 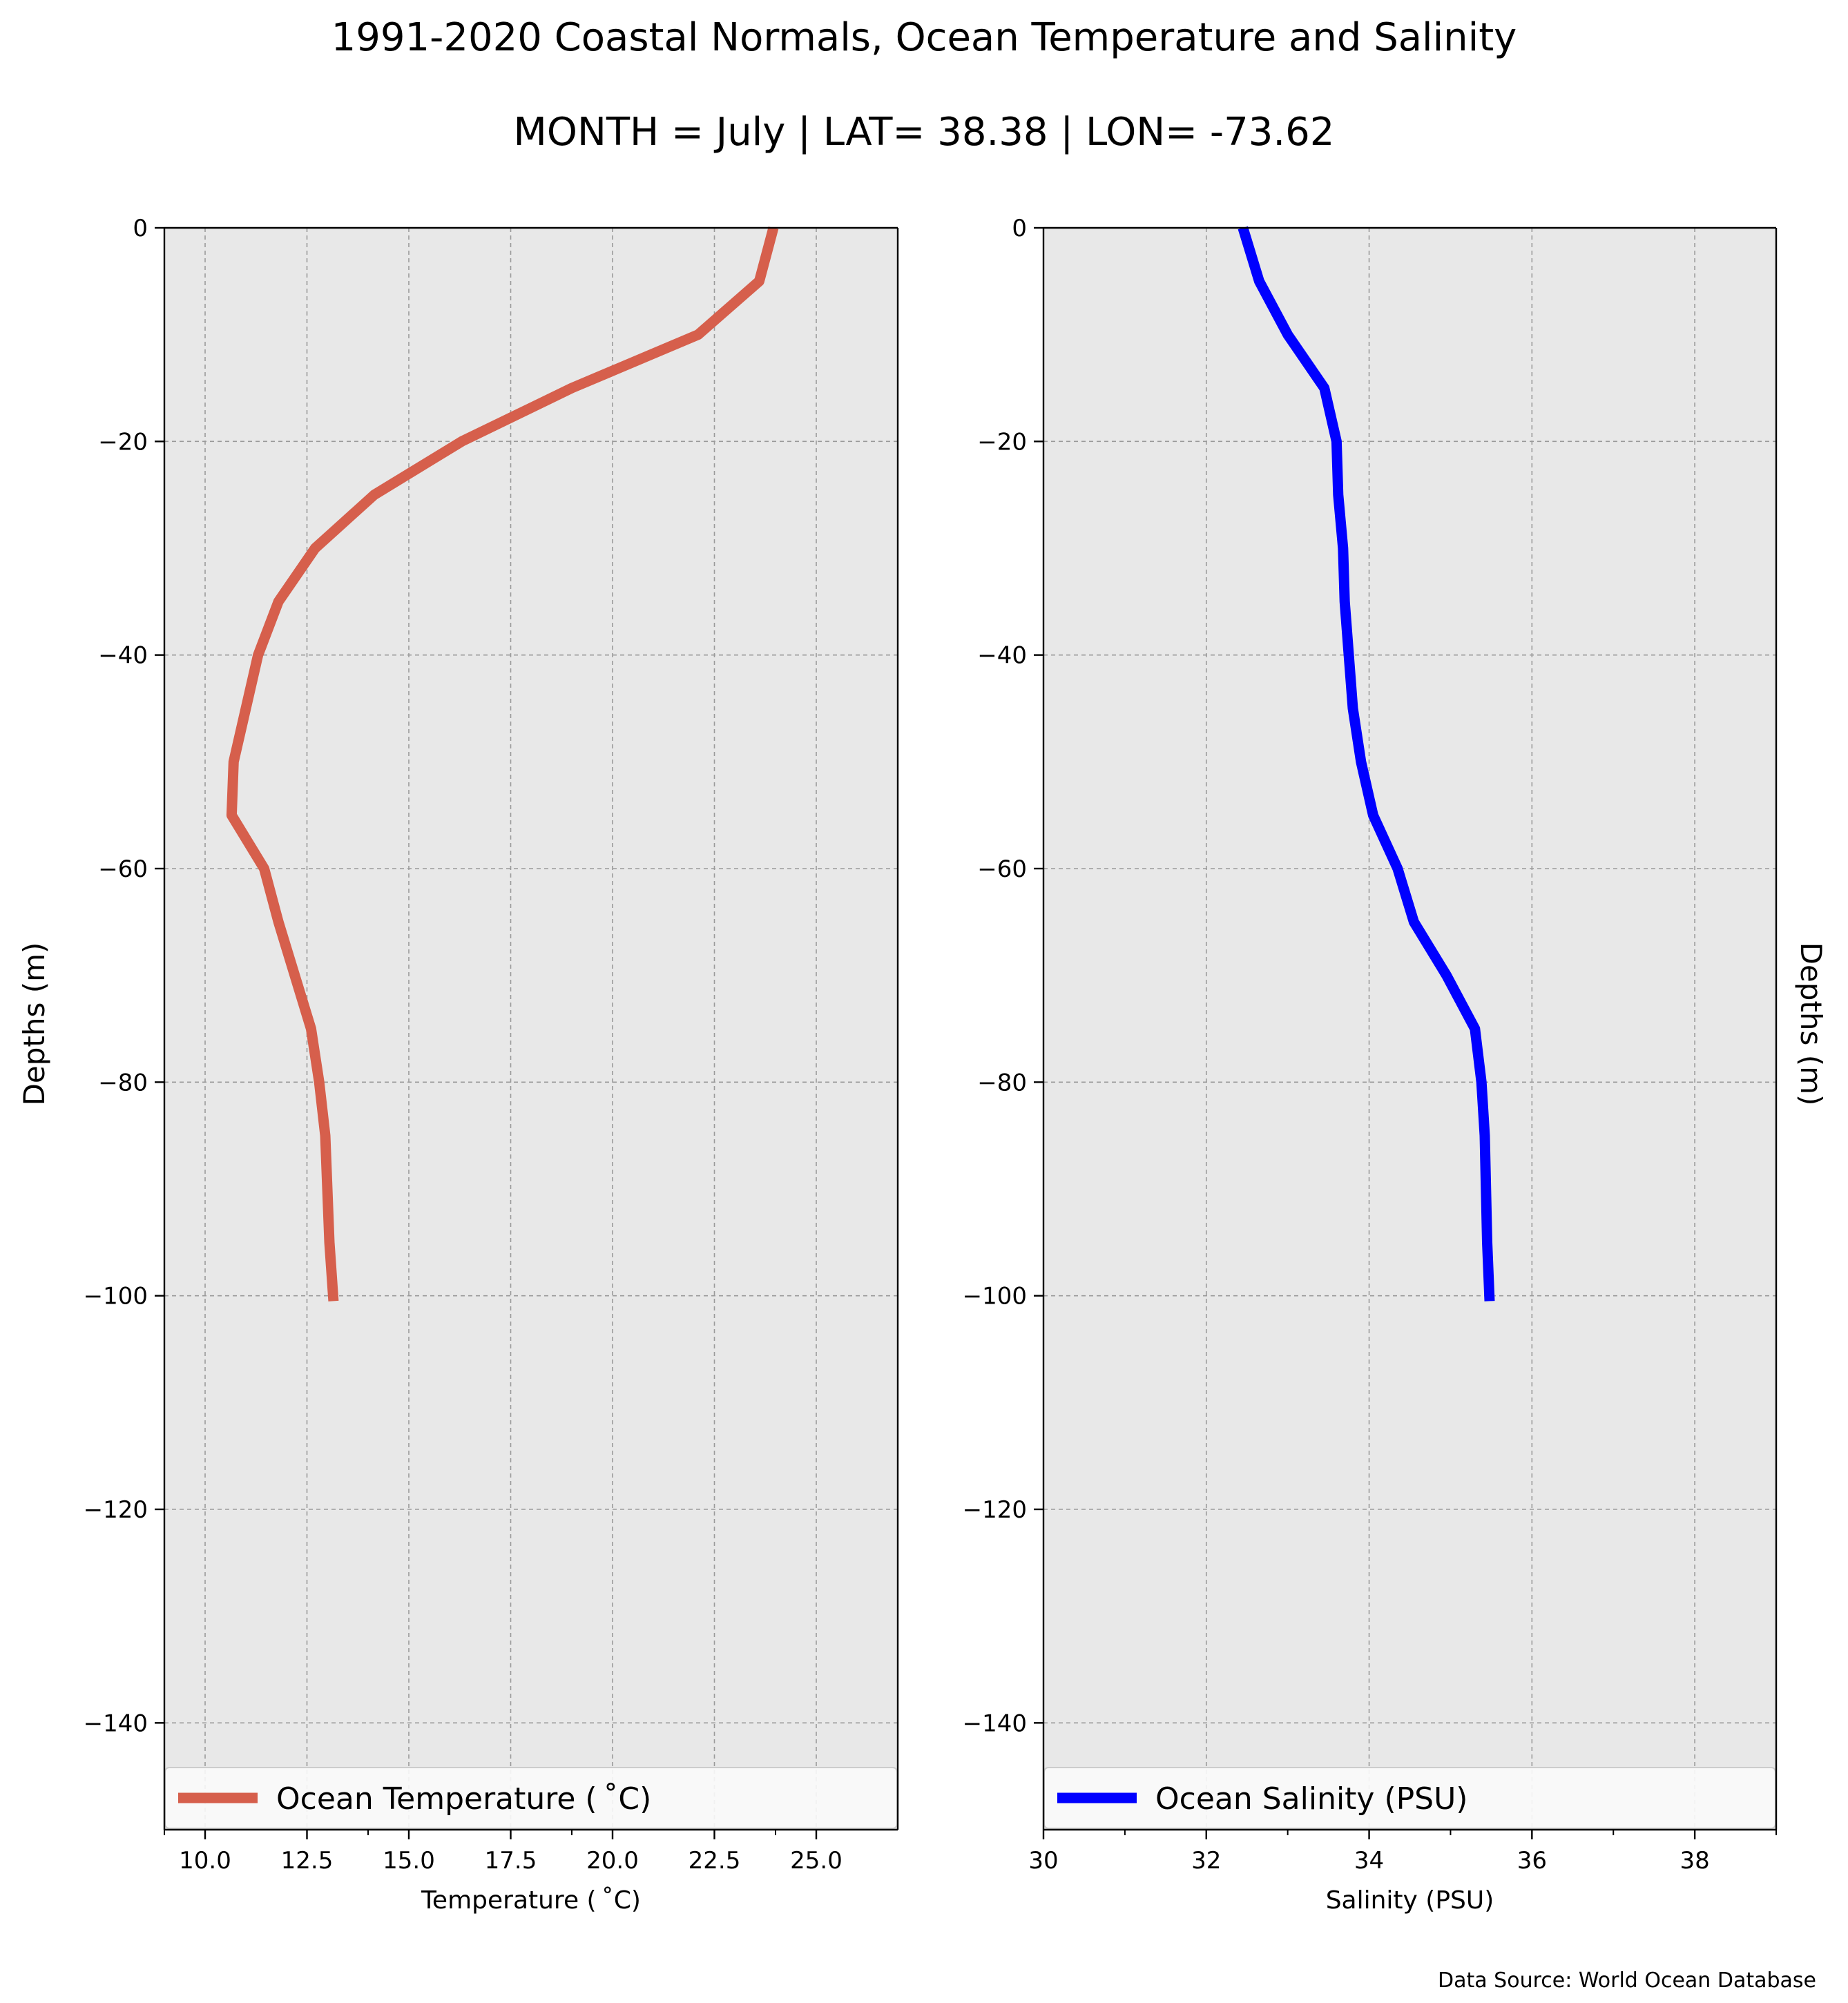 What do you see at coordinates (1410, 1901) in the screenshot?
I see `x-axis-label: Salinity (PSU)` at bounding box center [1410, 1901].